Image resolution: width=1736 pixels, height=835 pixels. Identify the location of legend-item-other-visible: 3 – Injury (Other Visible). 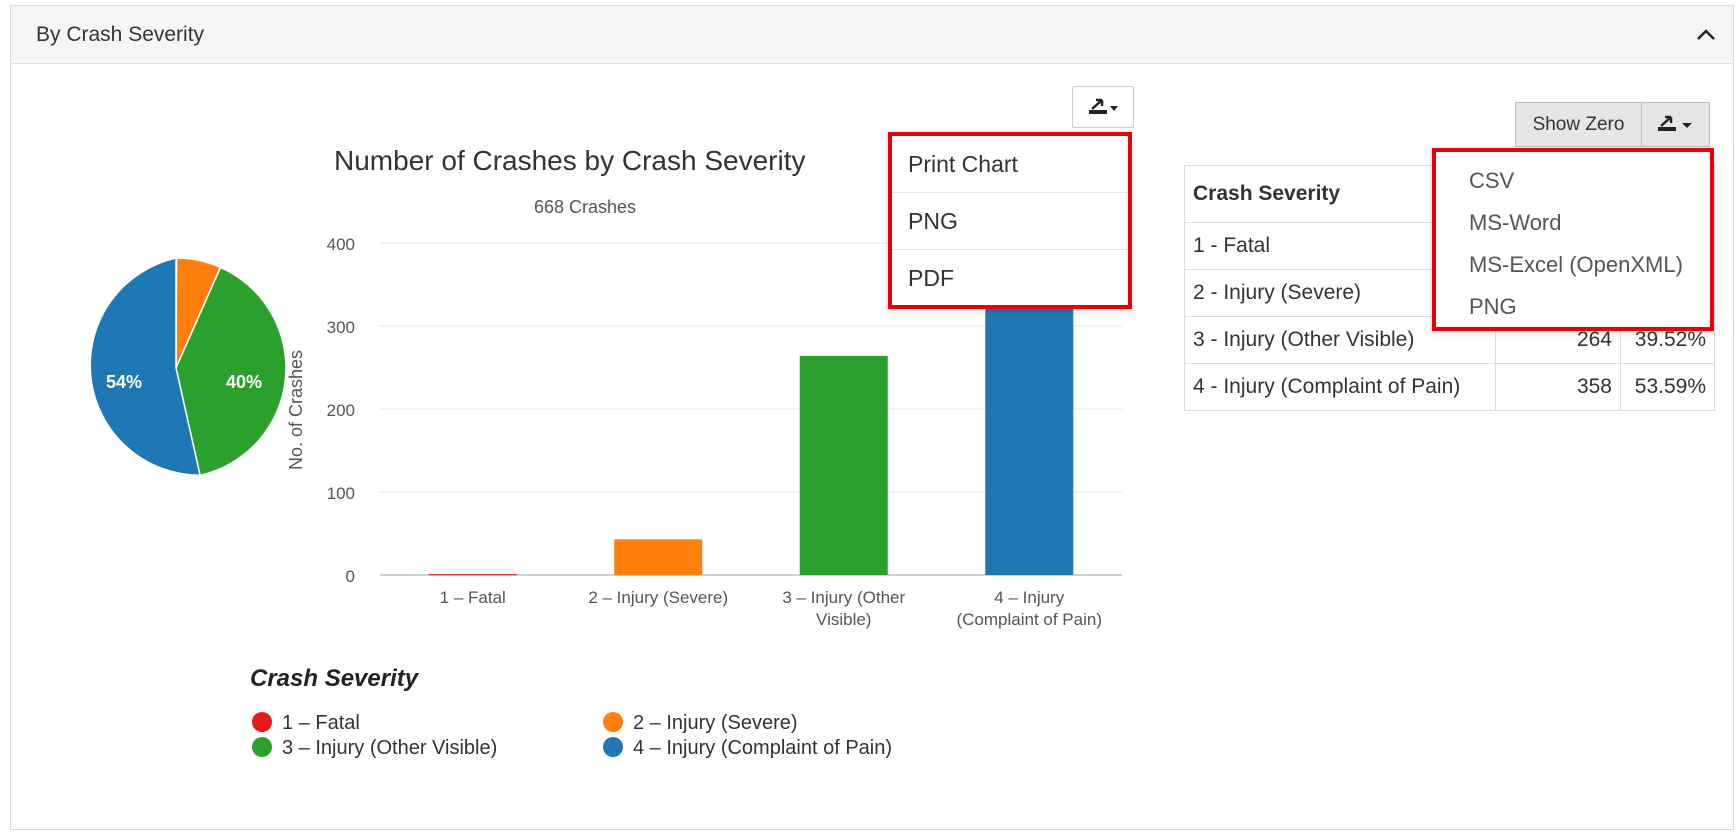
(374, 748).